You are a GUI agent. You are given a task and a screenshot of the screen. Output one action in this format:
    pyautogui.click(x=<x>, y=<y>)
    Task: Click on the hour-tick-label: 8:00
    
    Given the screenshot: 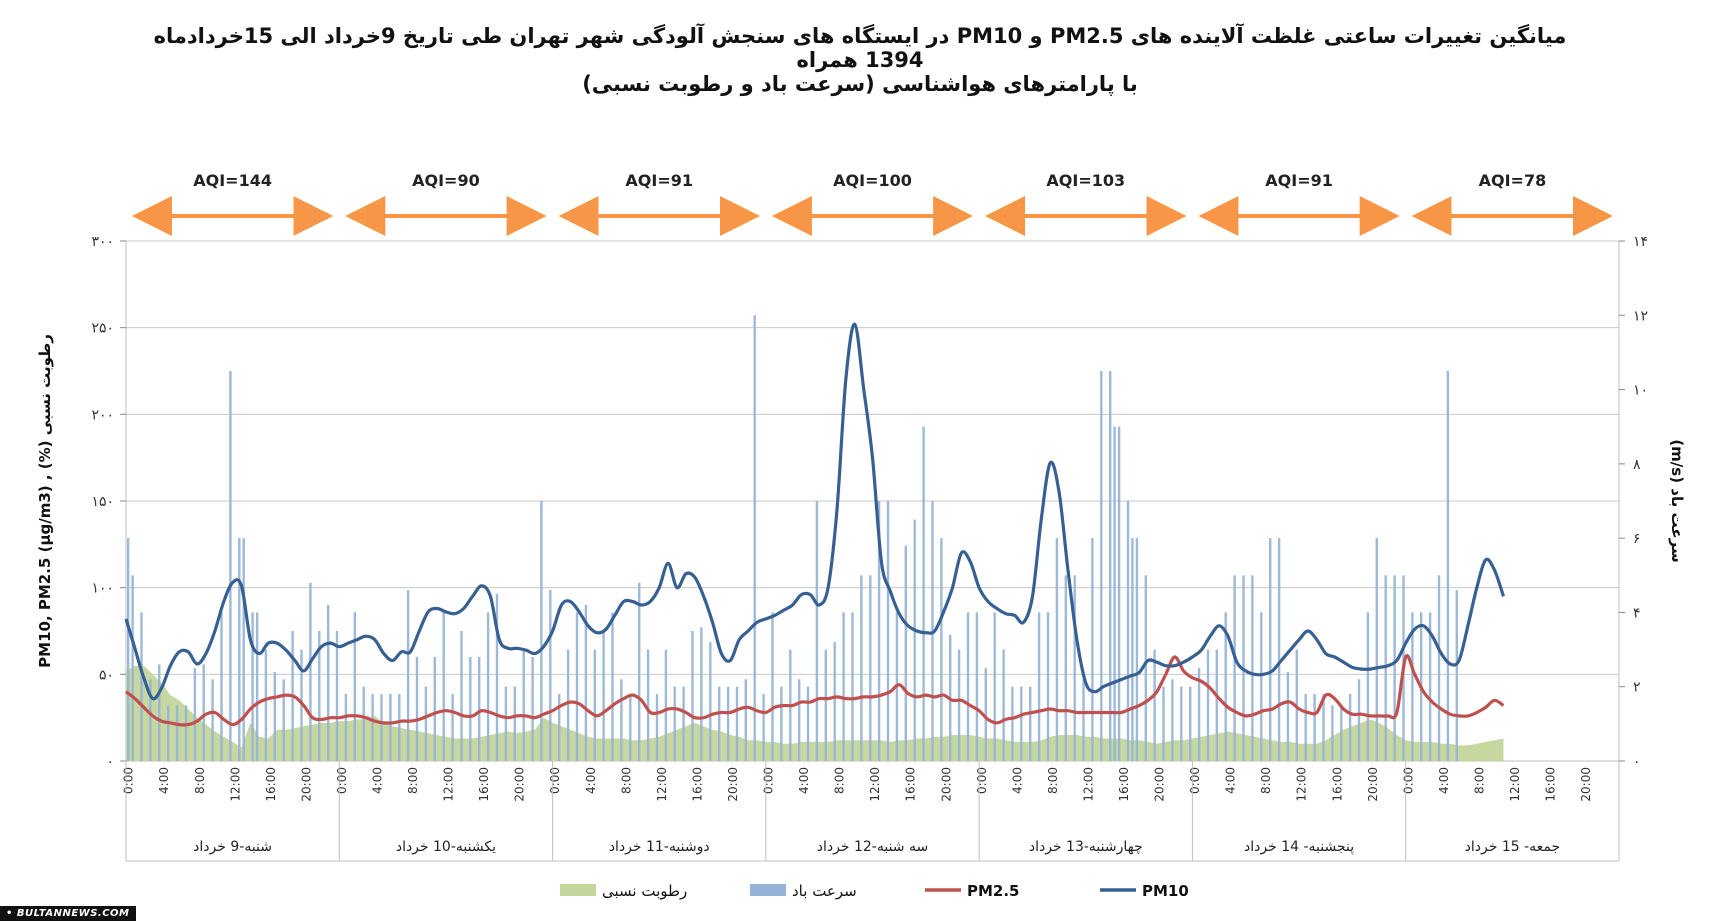 What is the action you would take?
    pyautogui.click(x=1266, y=780)
    